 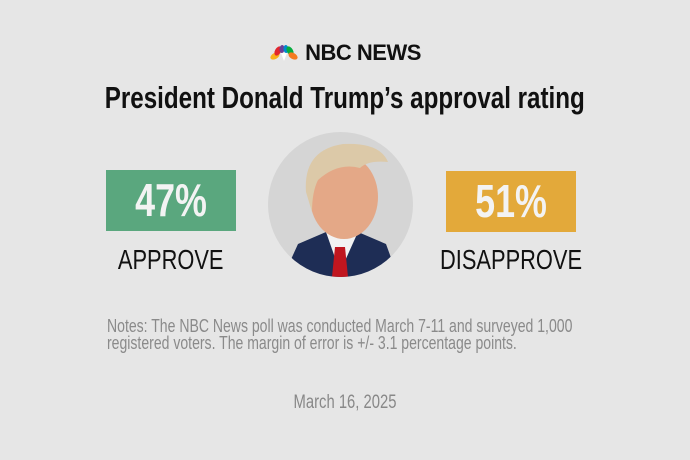 What do you see at coordinates (171, 200) in the screenshot?
I see `approve-value-box: 47%` at bounding box center [171, 200].